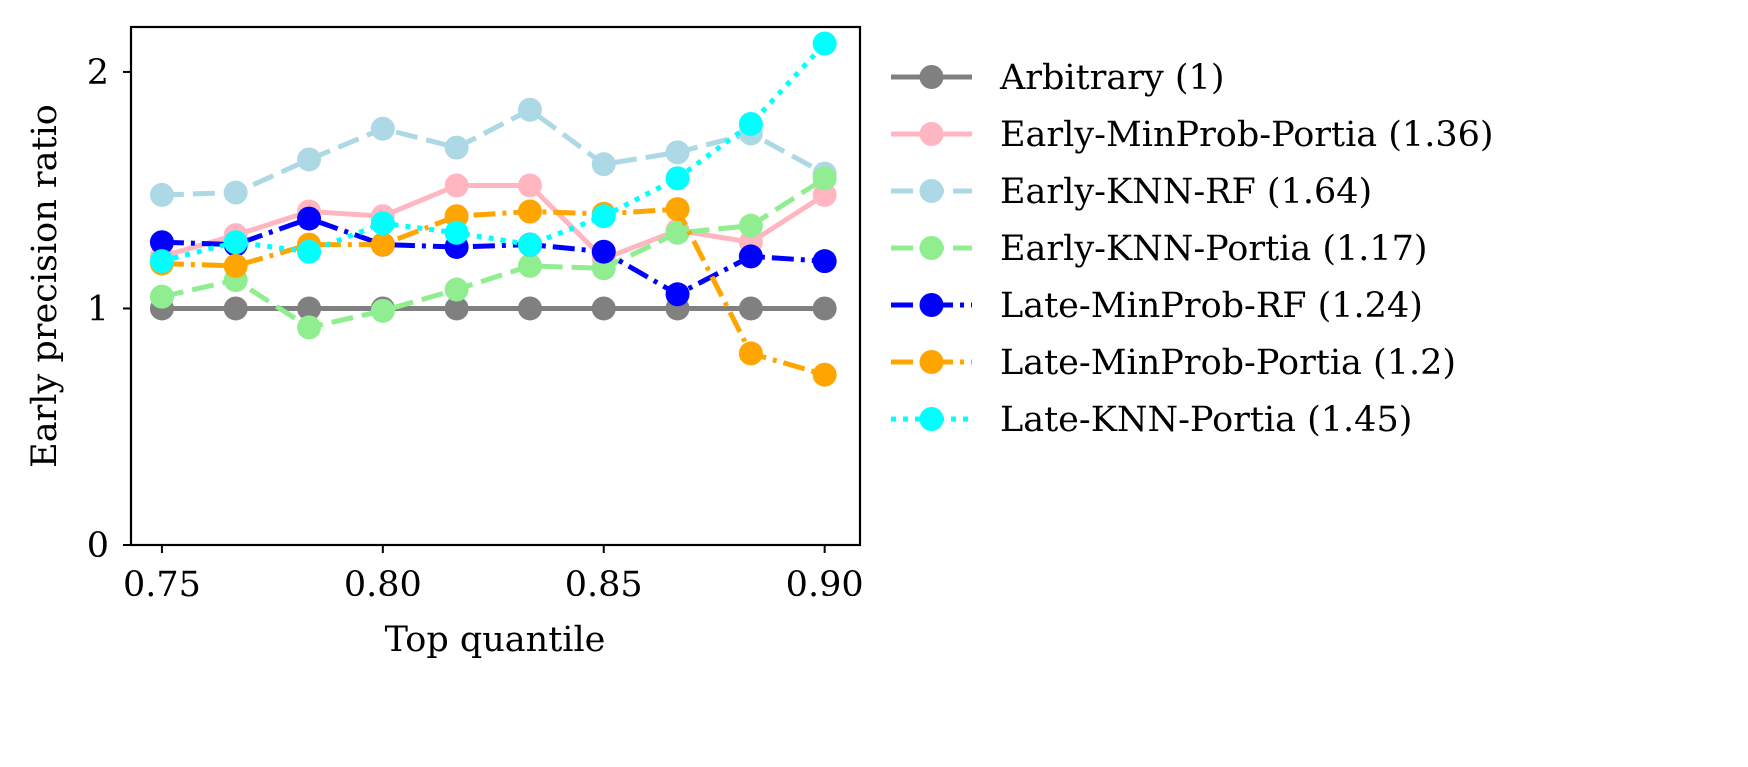 Image resolution: width=1748 pixels, height=767 pixels. What do you see at coordinates (825, 585) in the screenshot?
I see `x-tick-label: 0.90` at bounding box center [825, 585].